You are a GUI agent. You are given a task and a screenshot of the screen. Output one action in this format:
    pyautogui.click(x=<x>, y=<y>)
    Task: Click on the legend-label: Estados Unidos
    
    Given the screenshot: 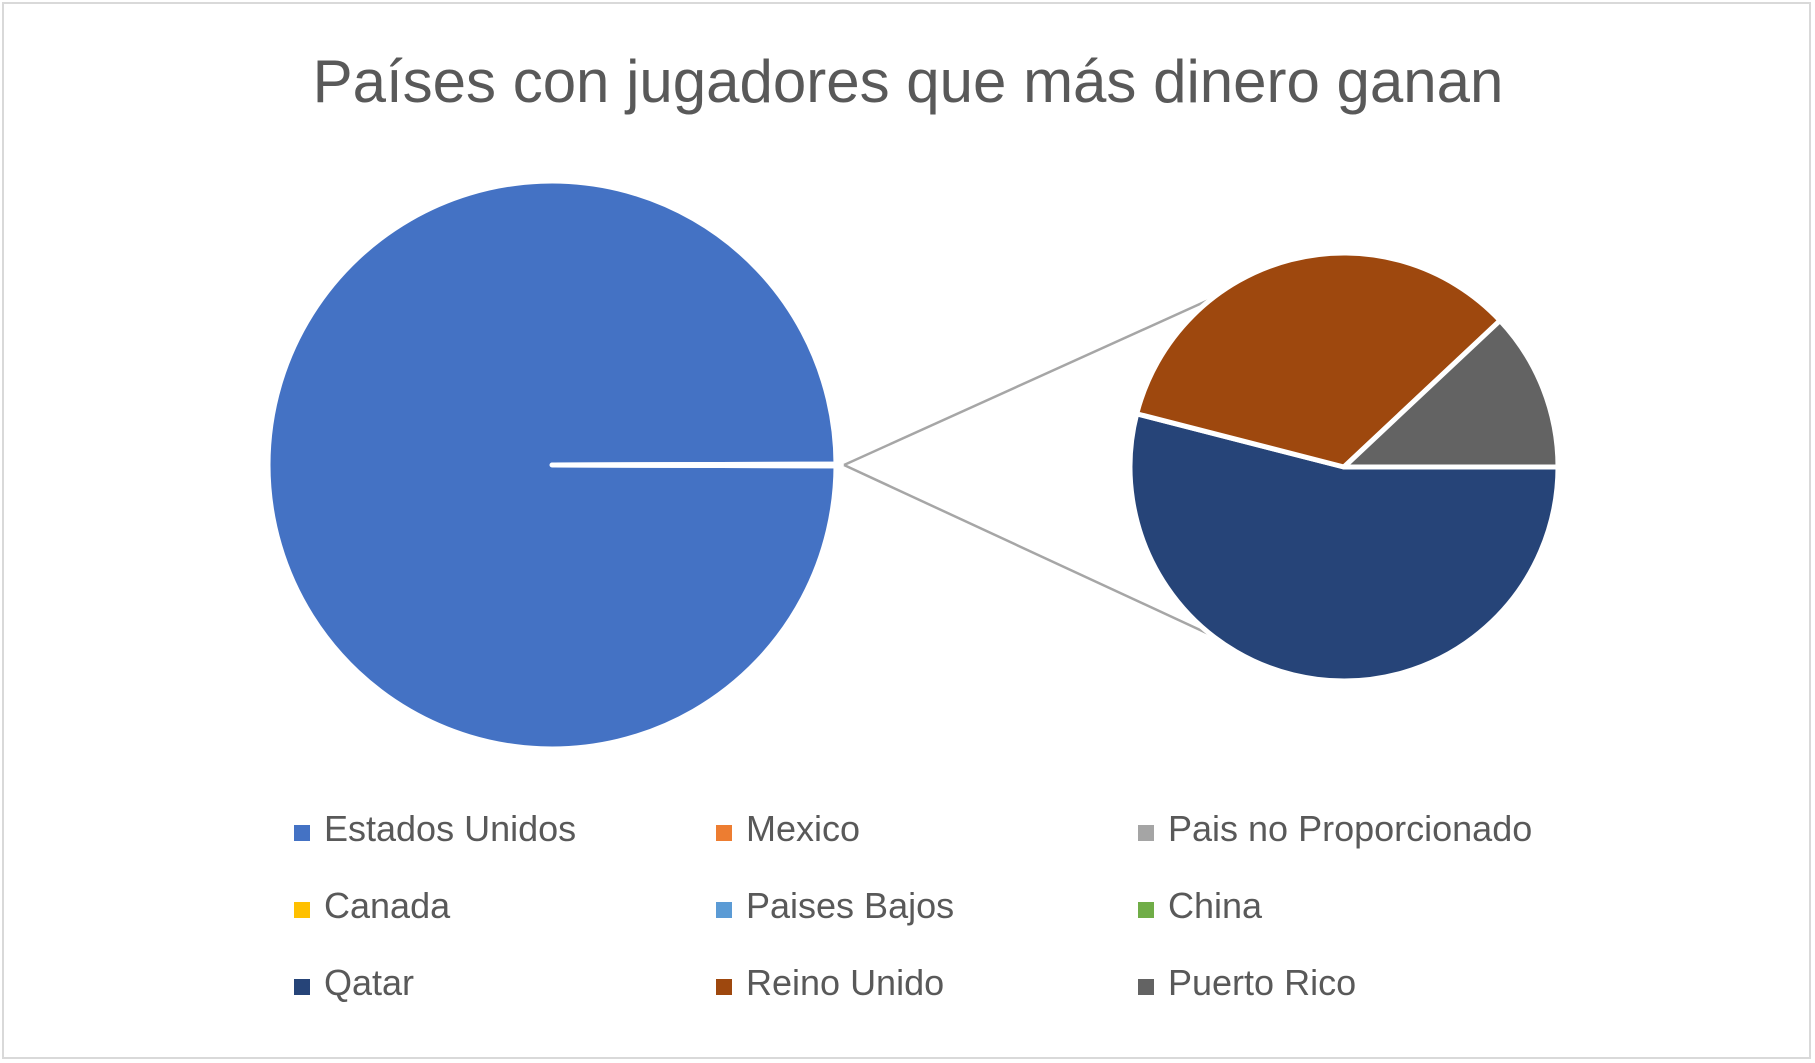 What is the action you would take?
    pyautogui.click(x=450, y=828)
    